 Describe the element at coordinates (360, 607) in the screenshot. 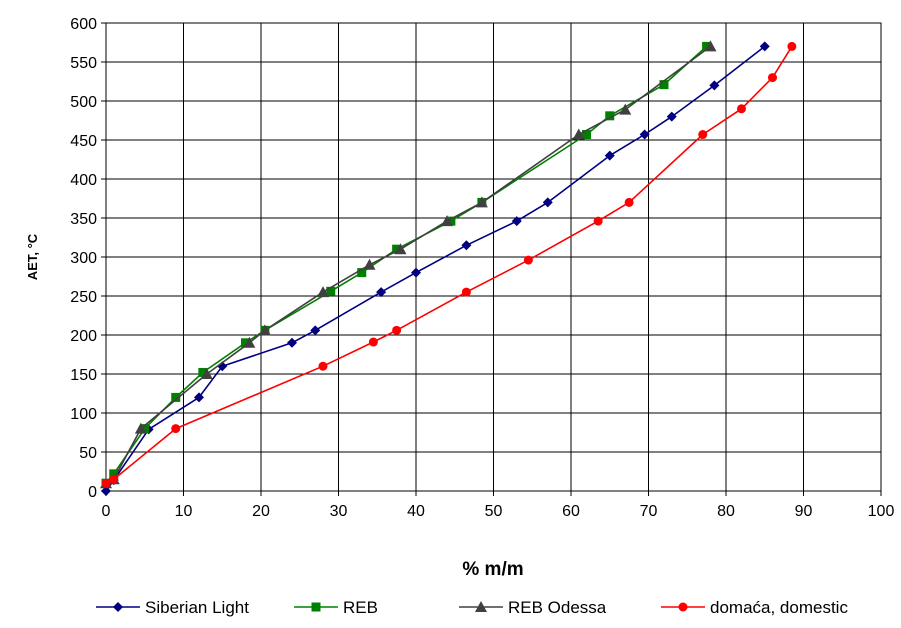

I see `legend-label: REB` at that location.